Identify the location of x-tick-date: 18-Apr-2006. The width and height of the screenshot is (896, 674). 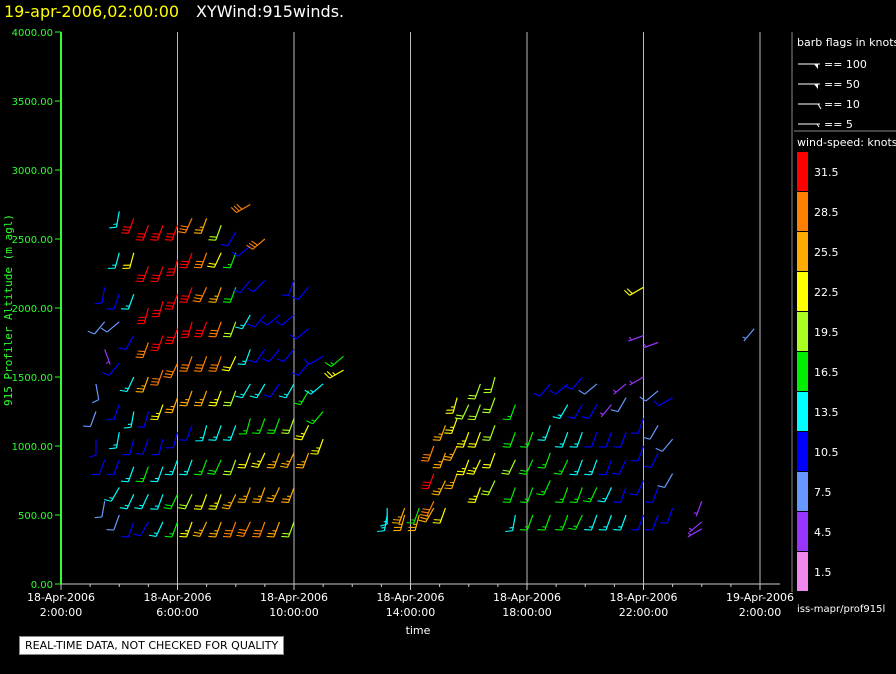
(61, 597).